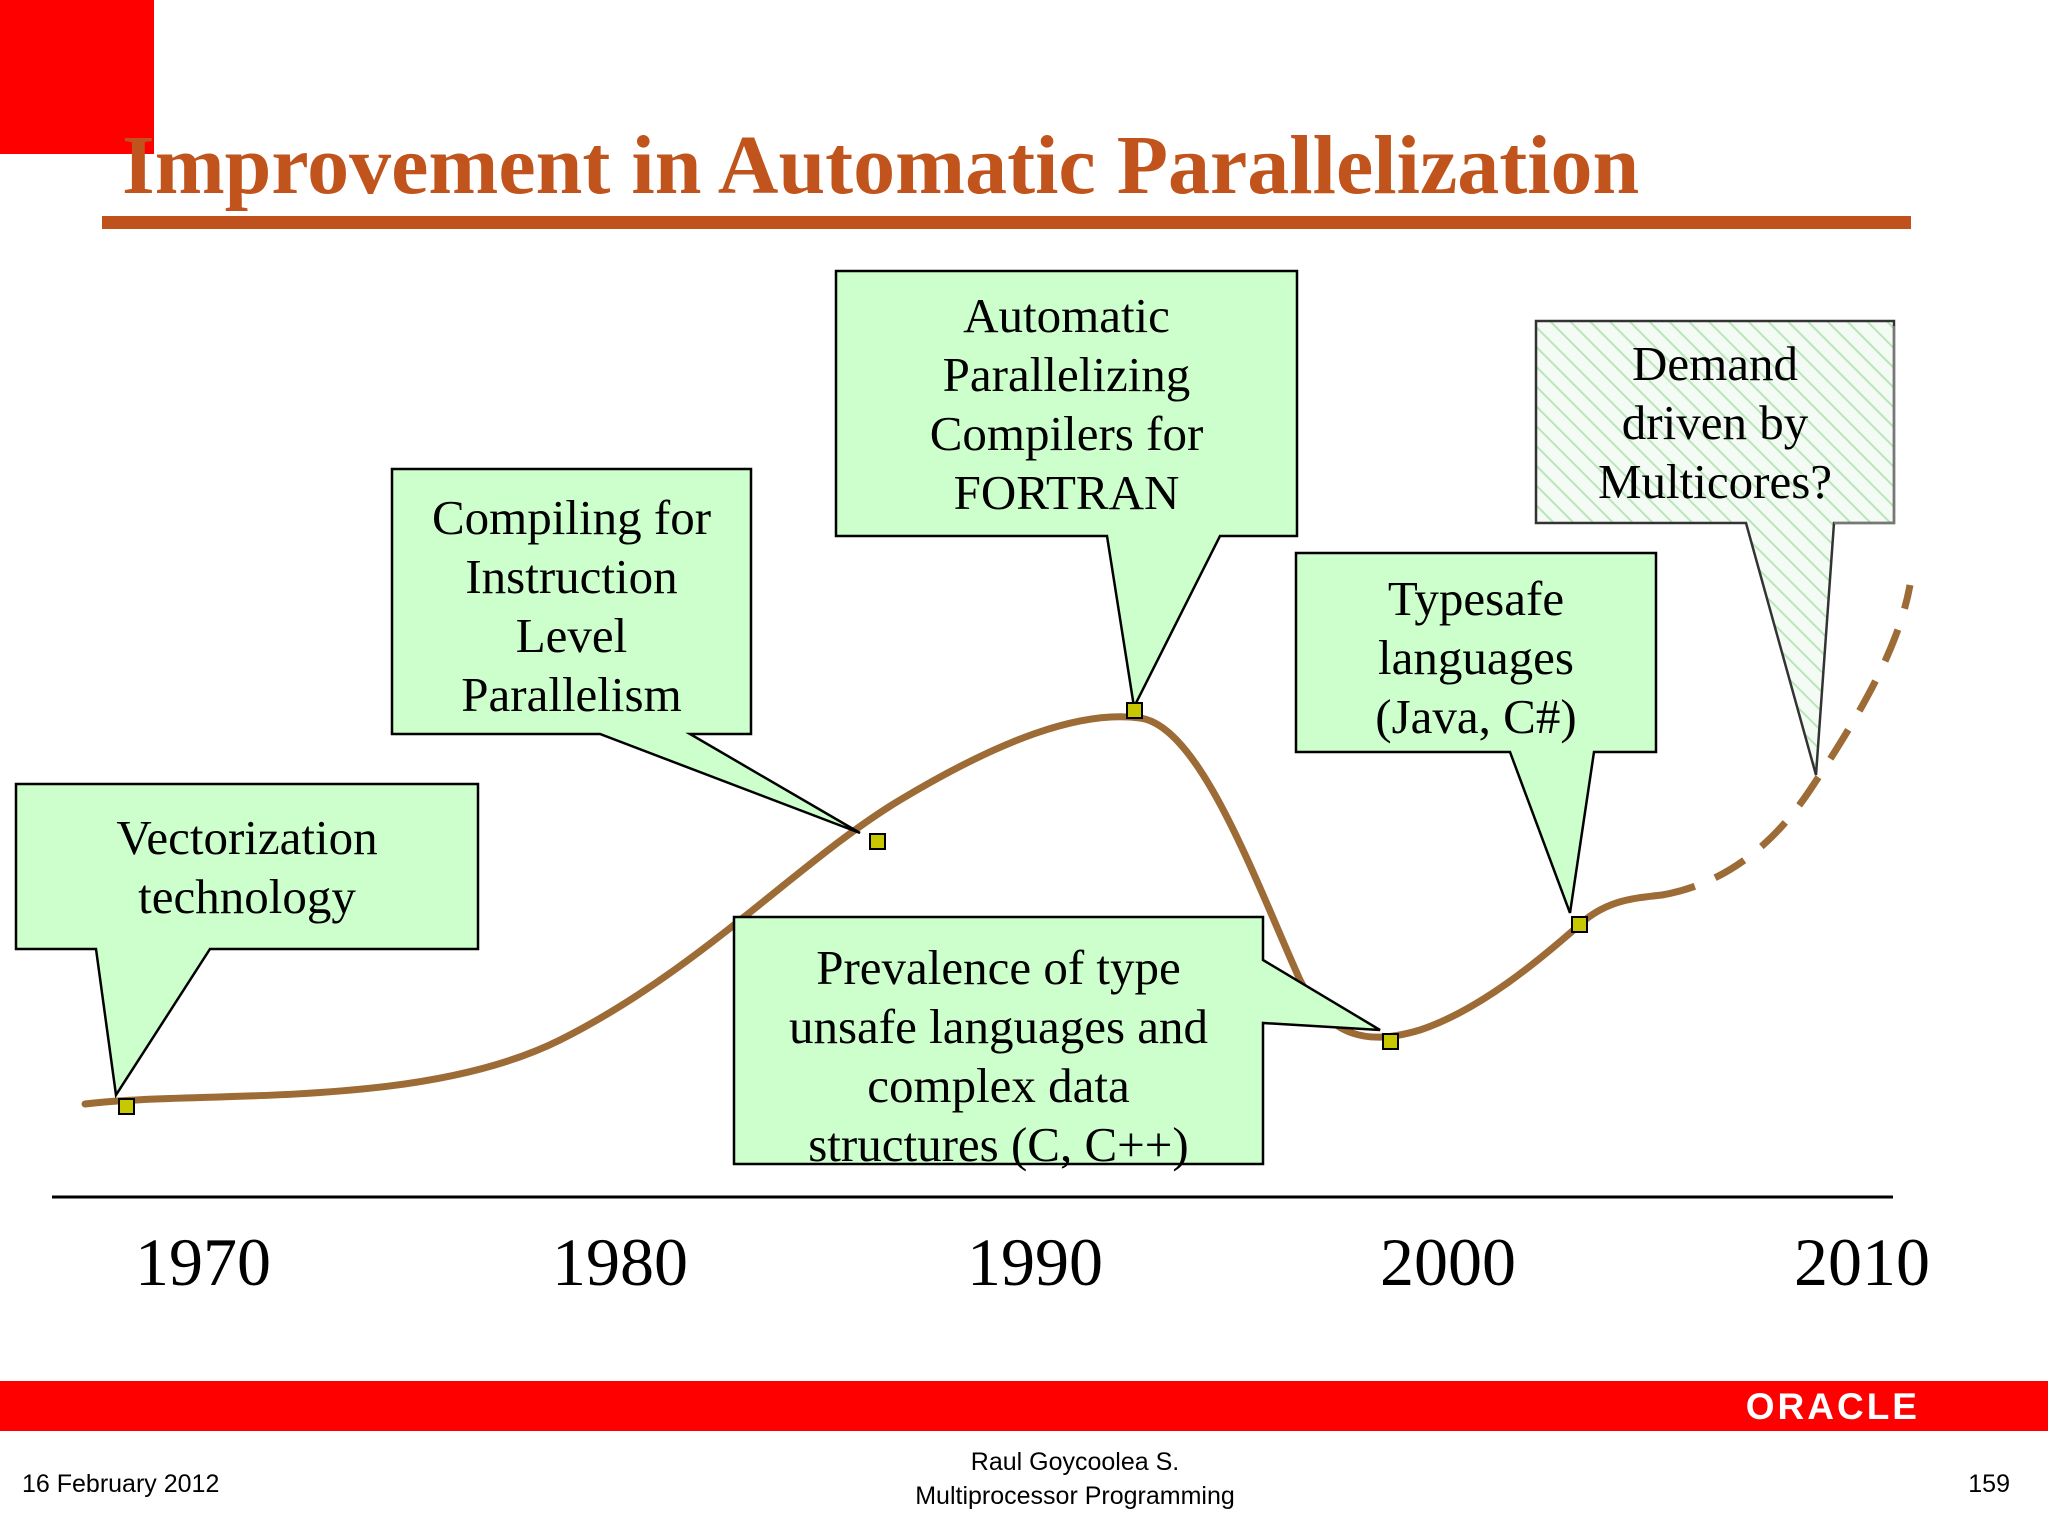 The height and width of the screenshot is (1536, 2048). I want to click on slide-title: Improvement in Automatic Parallelization, so click(881, 165).